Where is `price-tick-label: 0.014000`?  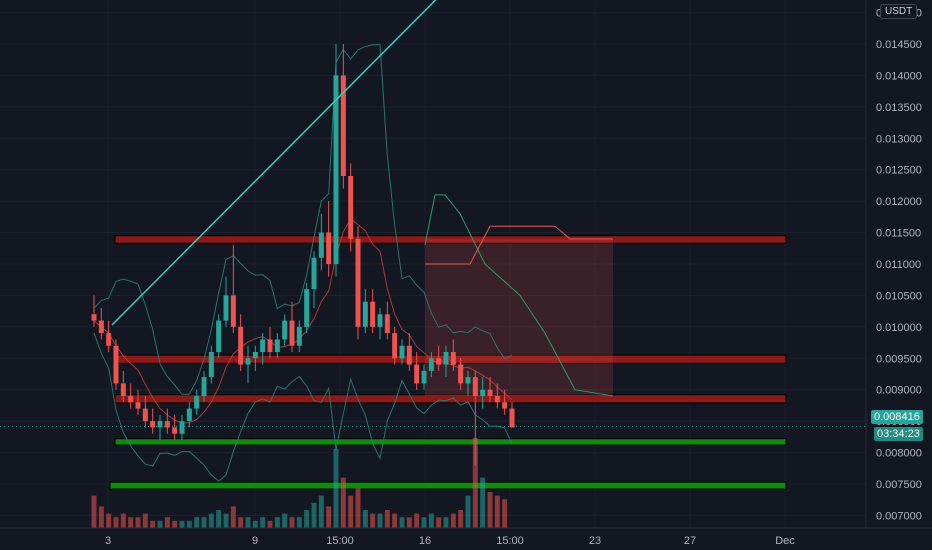 price-tick-label: 0.014000 is located at coordinates (899, 76).